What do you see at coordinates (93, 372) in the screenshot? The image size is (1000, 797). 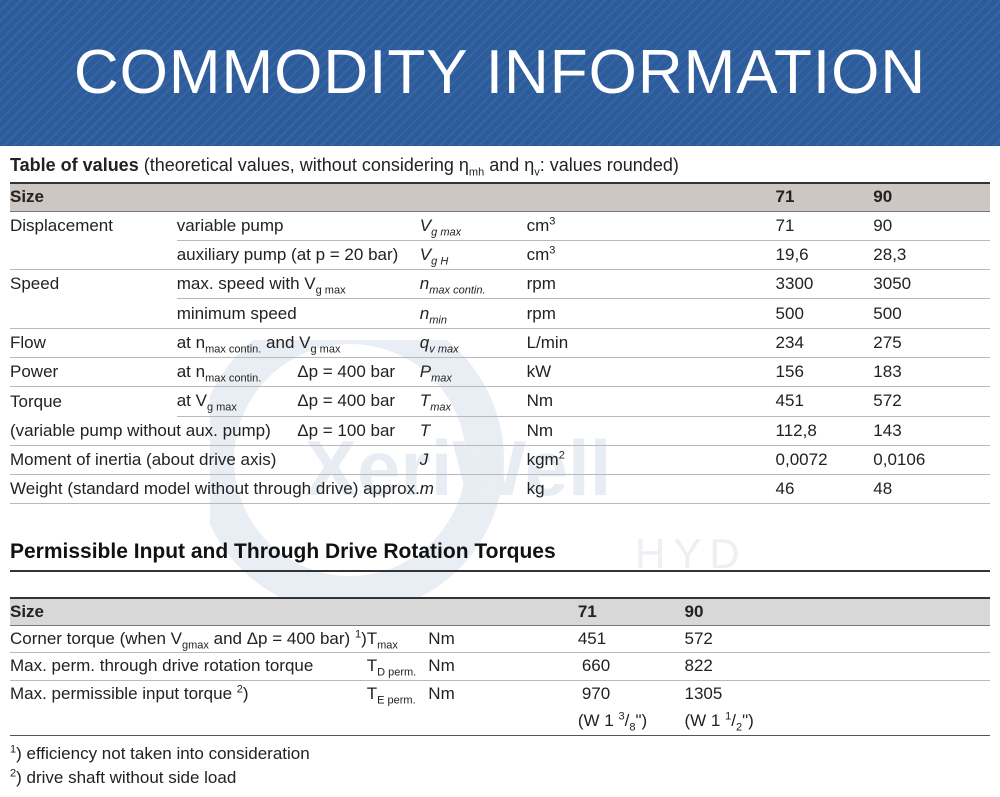 I see `row-category: Power` at bounding box center [93, 372].